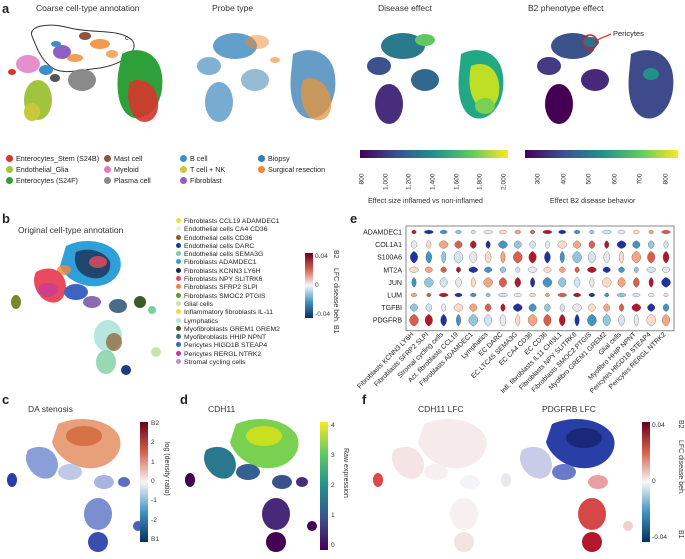 This screenshot has height=559, width=685. What do you see at coordinates (222, 271) in the screenshot?
I see `legend-label: Fibroblasts KCNN3 LY6H` at bounding box center [222, 271].